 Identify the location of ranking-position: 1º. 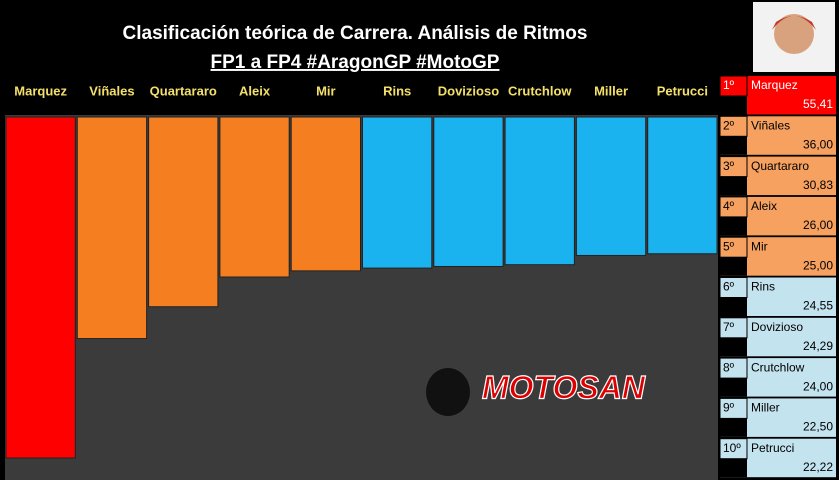
(729, 85).